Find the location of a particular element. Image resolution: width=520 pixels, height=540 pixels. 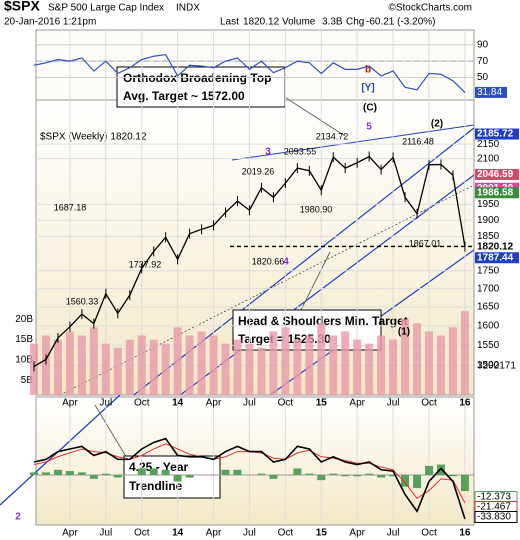

y-tick-label: 1700 is located at coordinates (488, 288).